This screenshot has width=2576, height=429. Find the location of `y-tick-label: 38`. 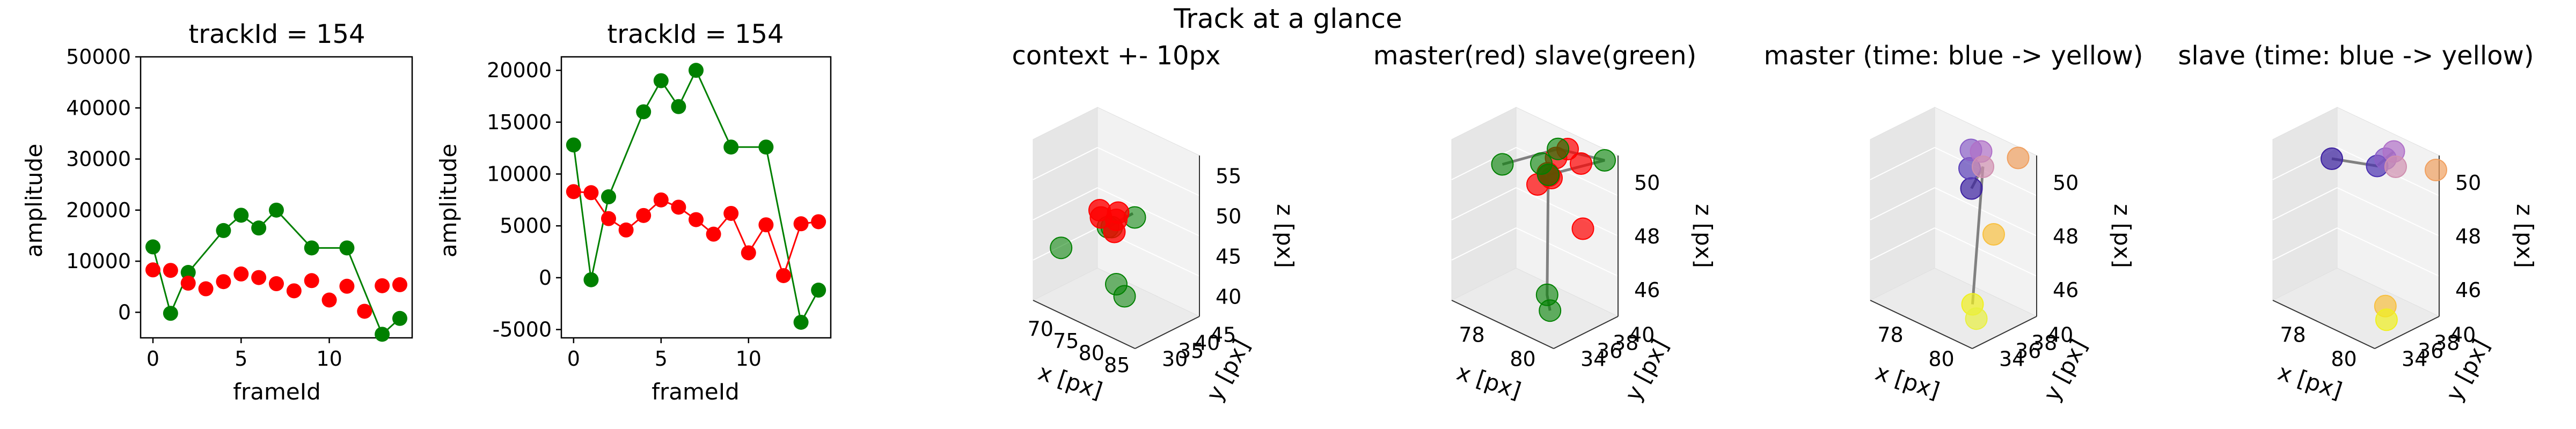

y-tick-label: 38 is located at coordinates (2044, 343).